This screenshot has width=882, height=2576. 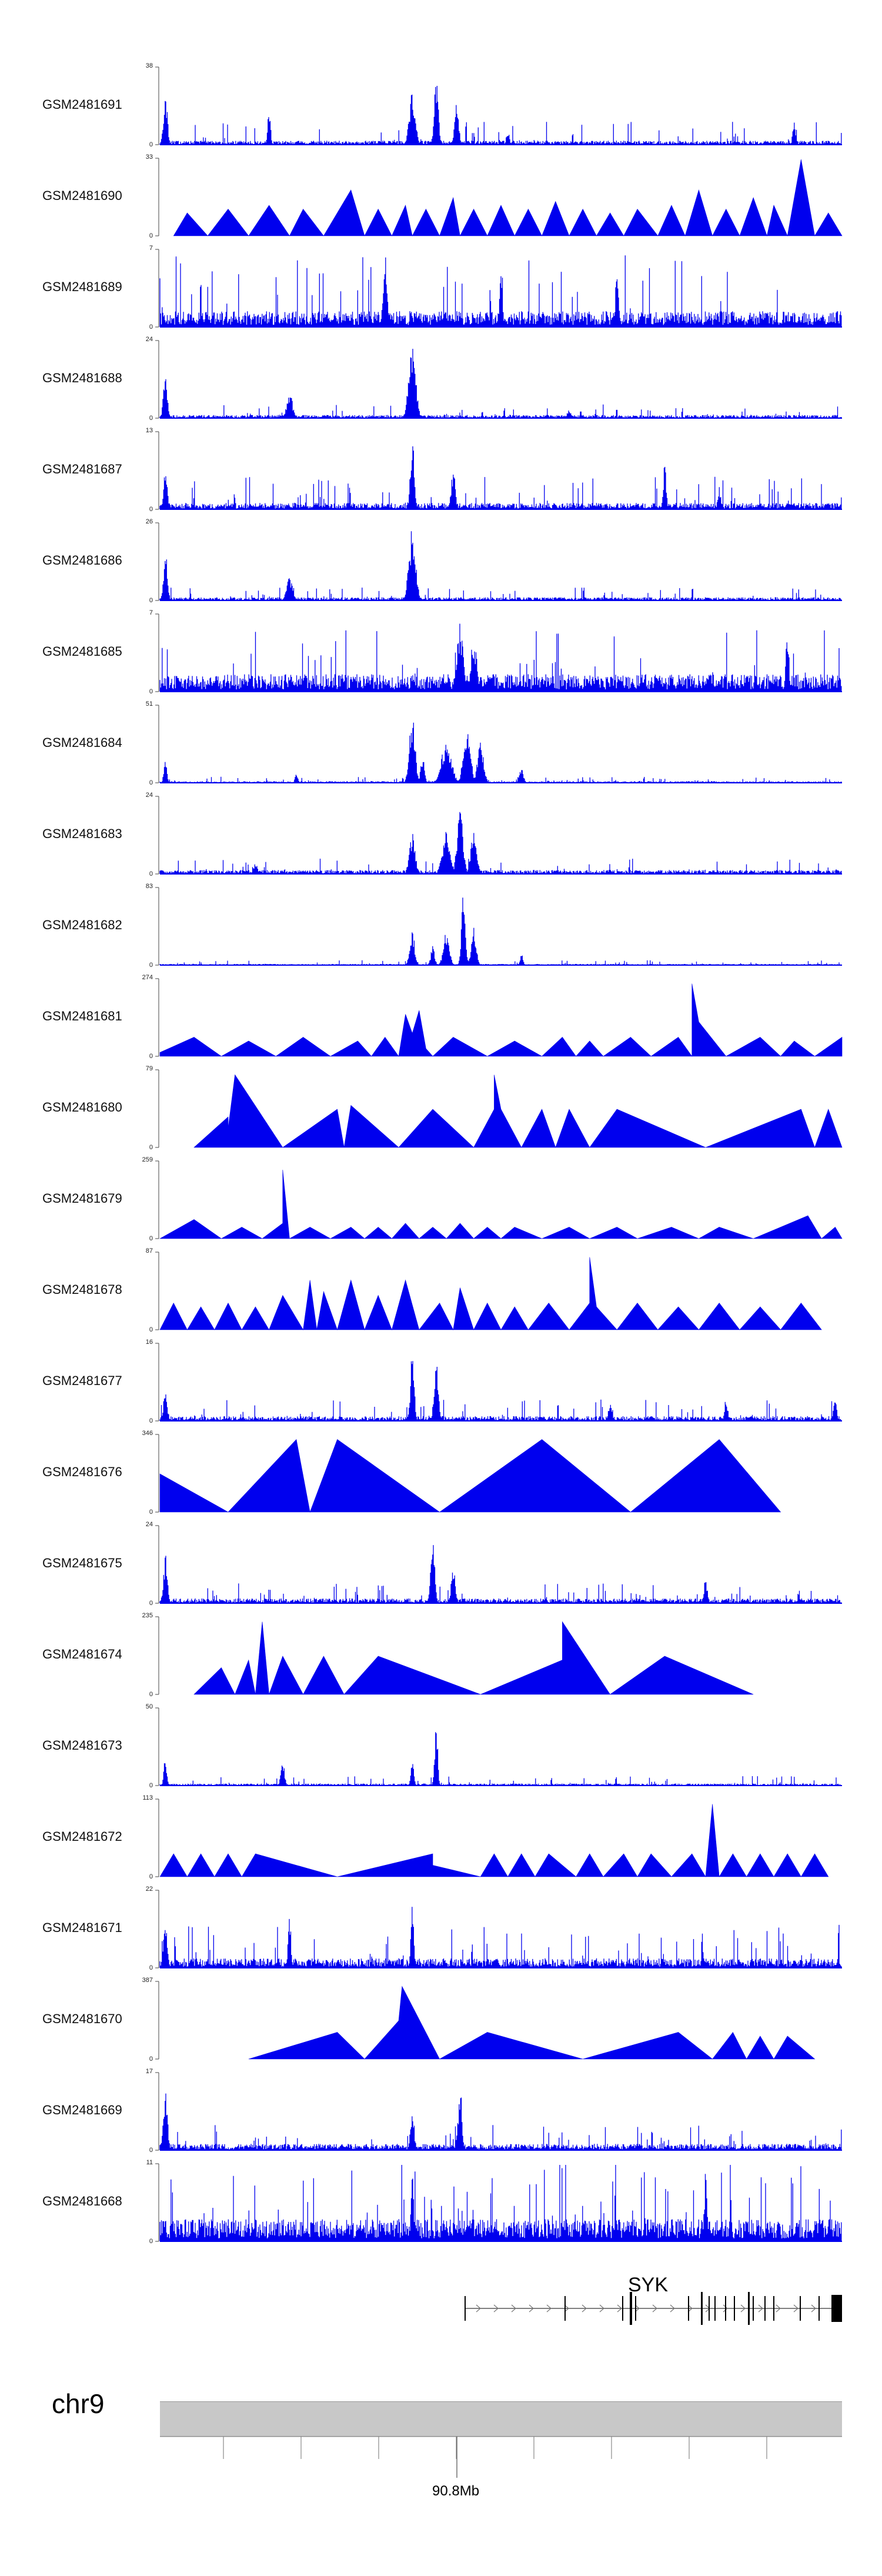 What do you see at coordinates (492, 1017) in the screenshot?
I see `track-plot: 274 0` at bounding box center [492, 1017].